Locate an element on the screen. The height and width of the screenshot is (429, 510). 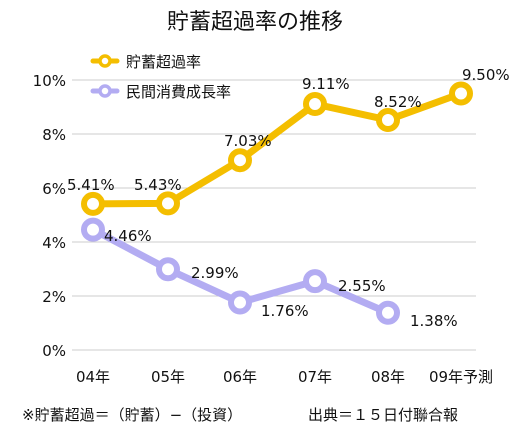
data-label: 2.99% is located at coordinates (215, 273).